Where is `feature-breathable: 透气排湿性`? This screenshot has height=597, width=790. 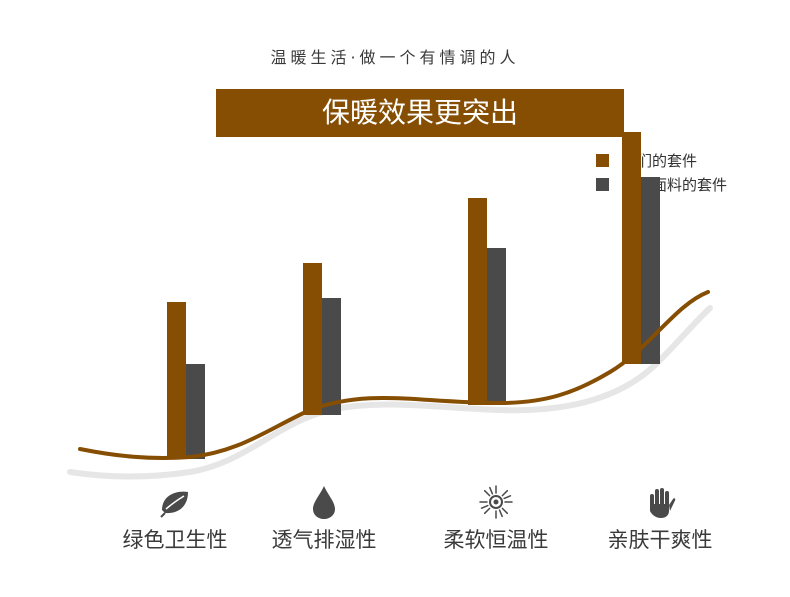 feature-breathable: 透气排湿性 is located at coordinates (324, 519).